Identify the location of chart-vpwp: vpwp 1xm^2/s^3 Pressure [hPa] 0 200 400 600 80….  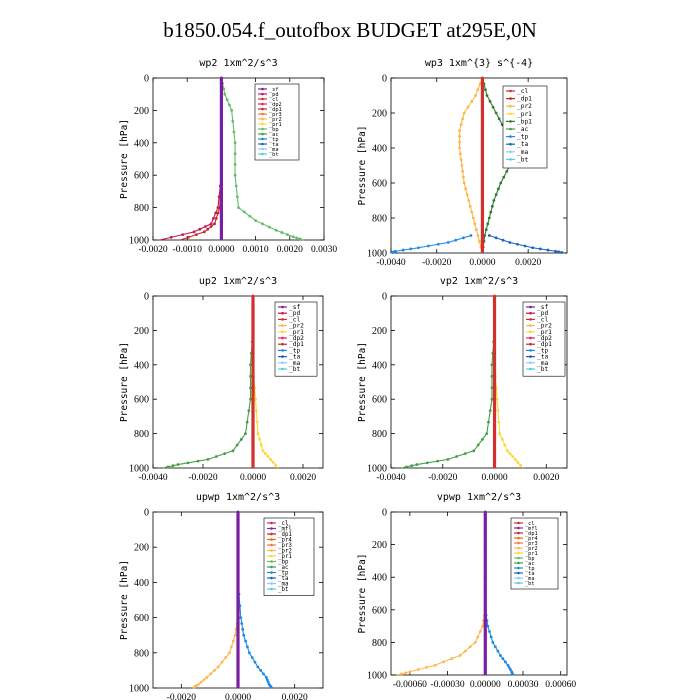
(466, 591).